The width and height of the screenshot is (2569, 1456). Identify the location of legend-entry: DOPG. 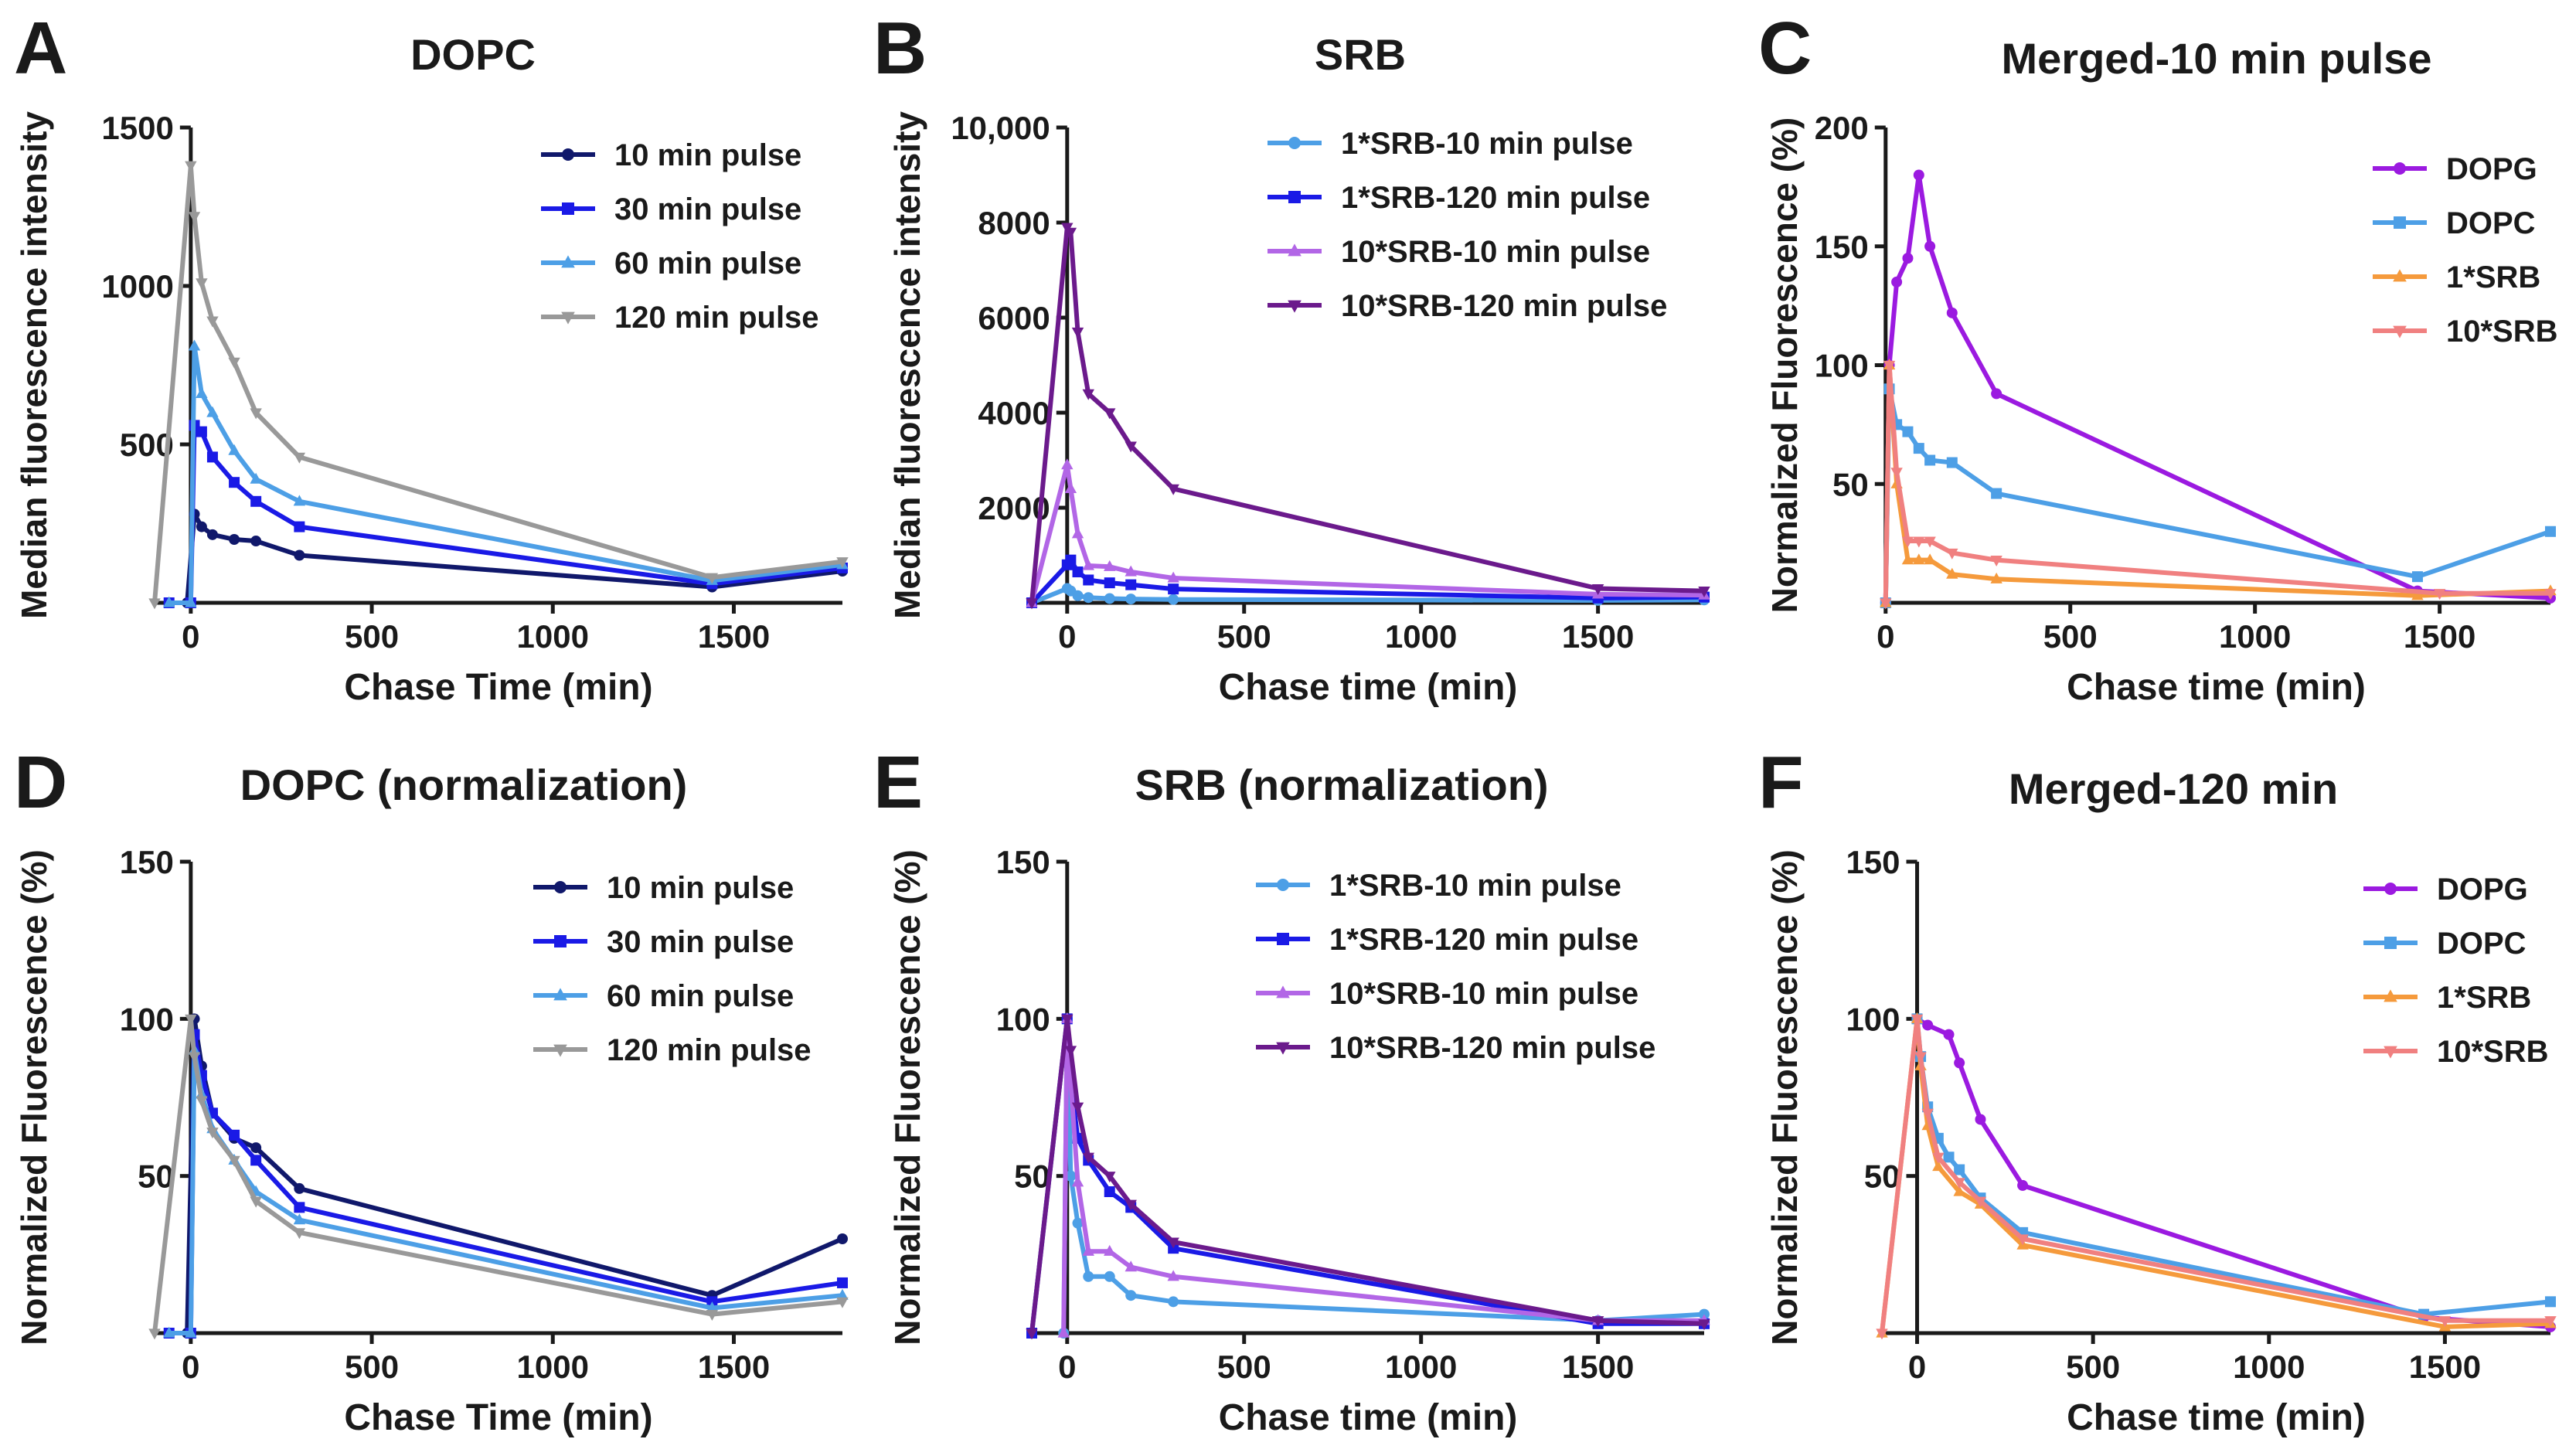
(2455, 169).